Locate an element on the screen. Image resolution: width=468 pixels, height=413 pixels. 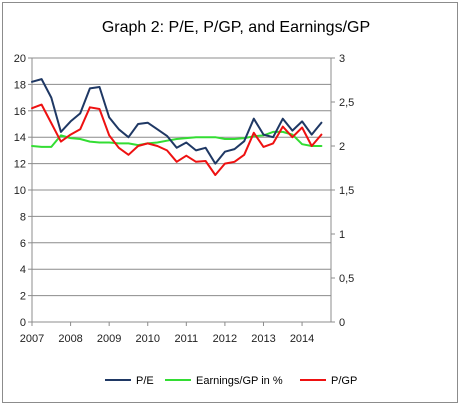
left-tick-label: 6 is located at coordinates (23, 244).